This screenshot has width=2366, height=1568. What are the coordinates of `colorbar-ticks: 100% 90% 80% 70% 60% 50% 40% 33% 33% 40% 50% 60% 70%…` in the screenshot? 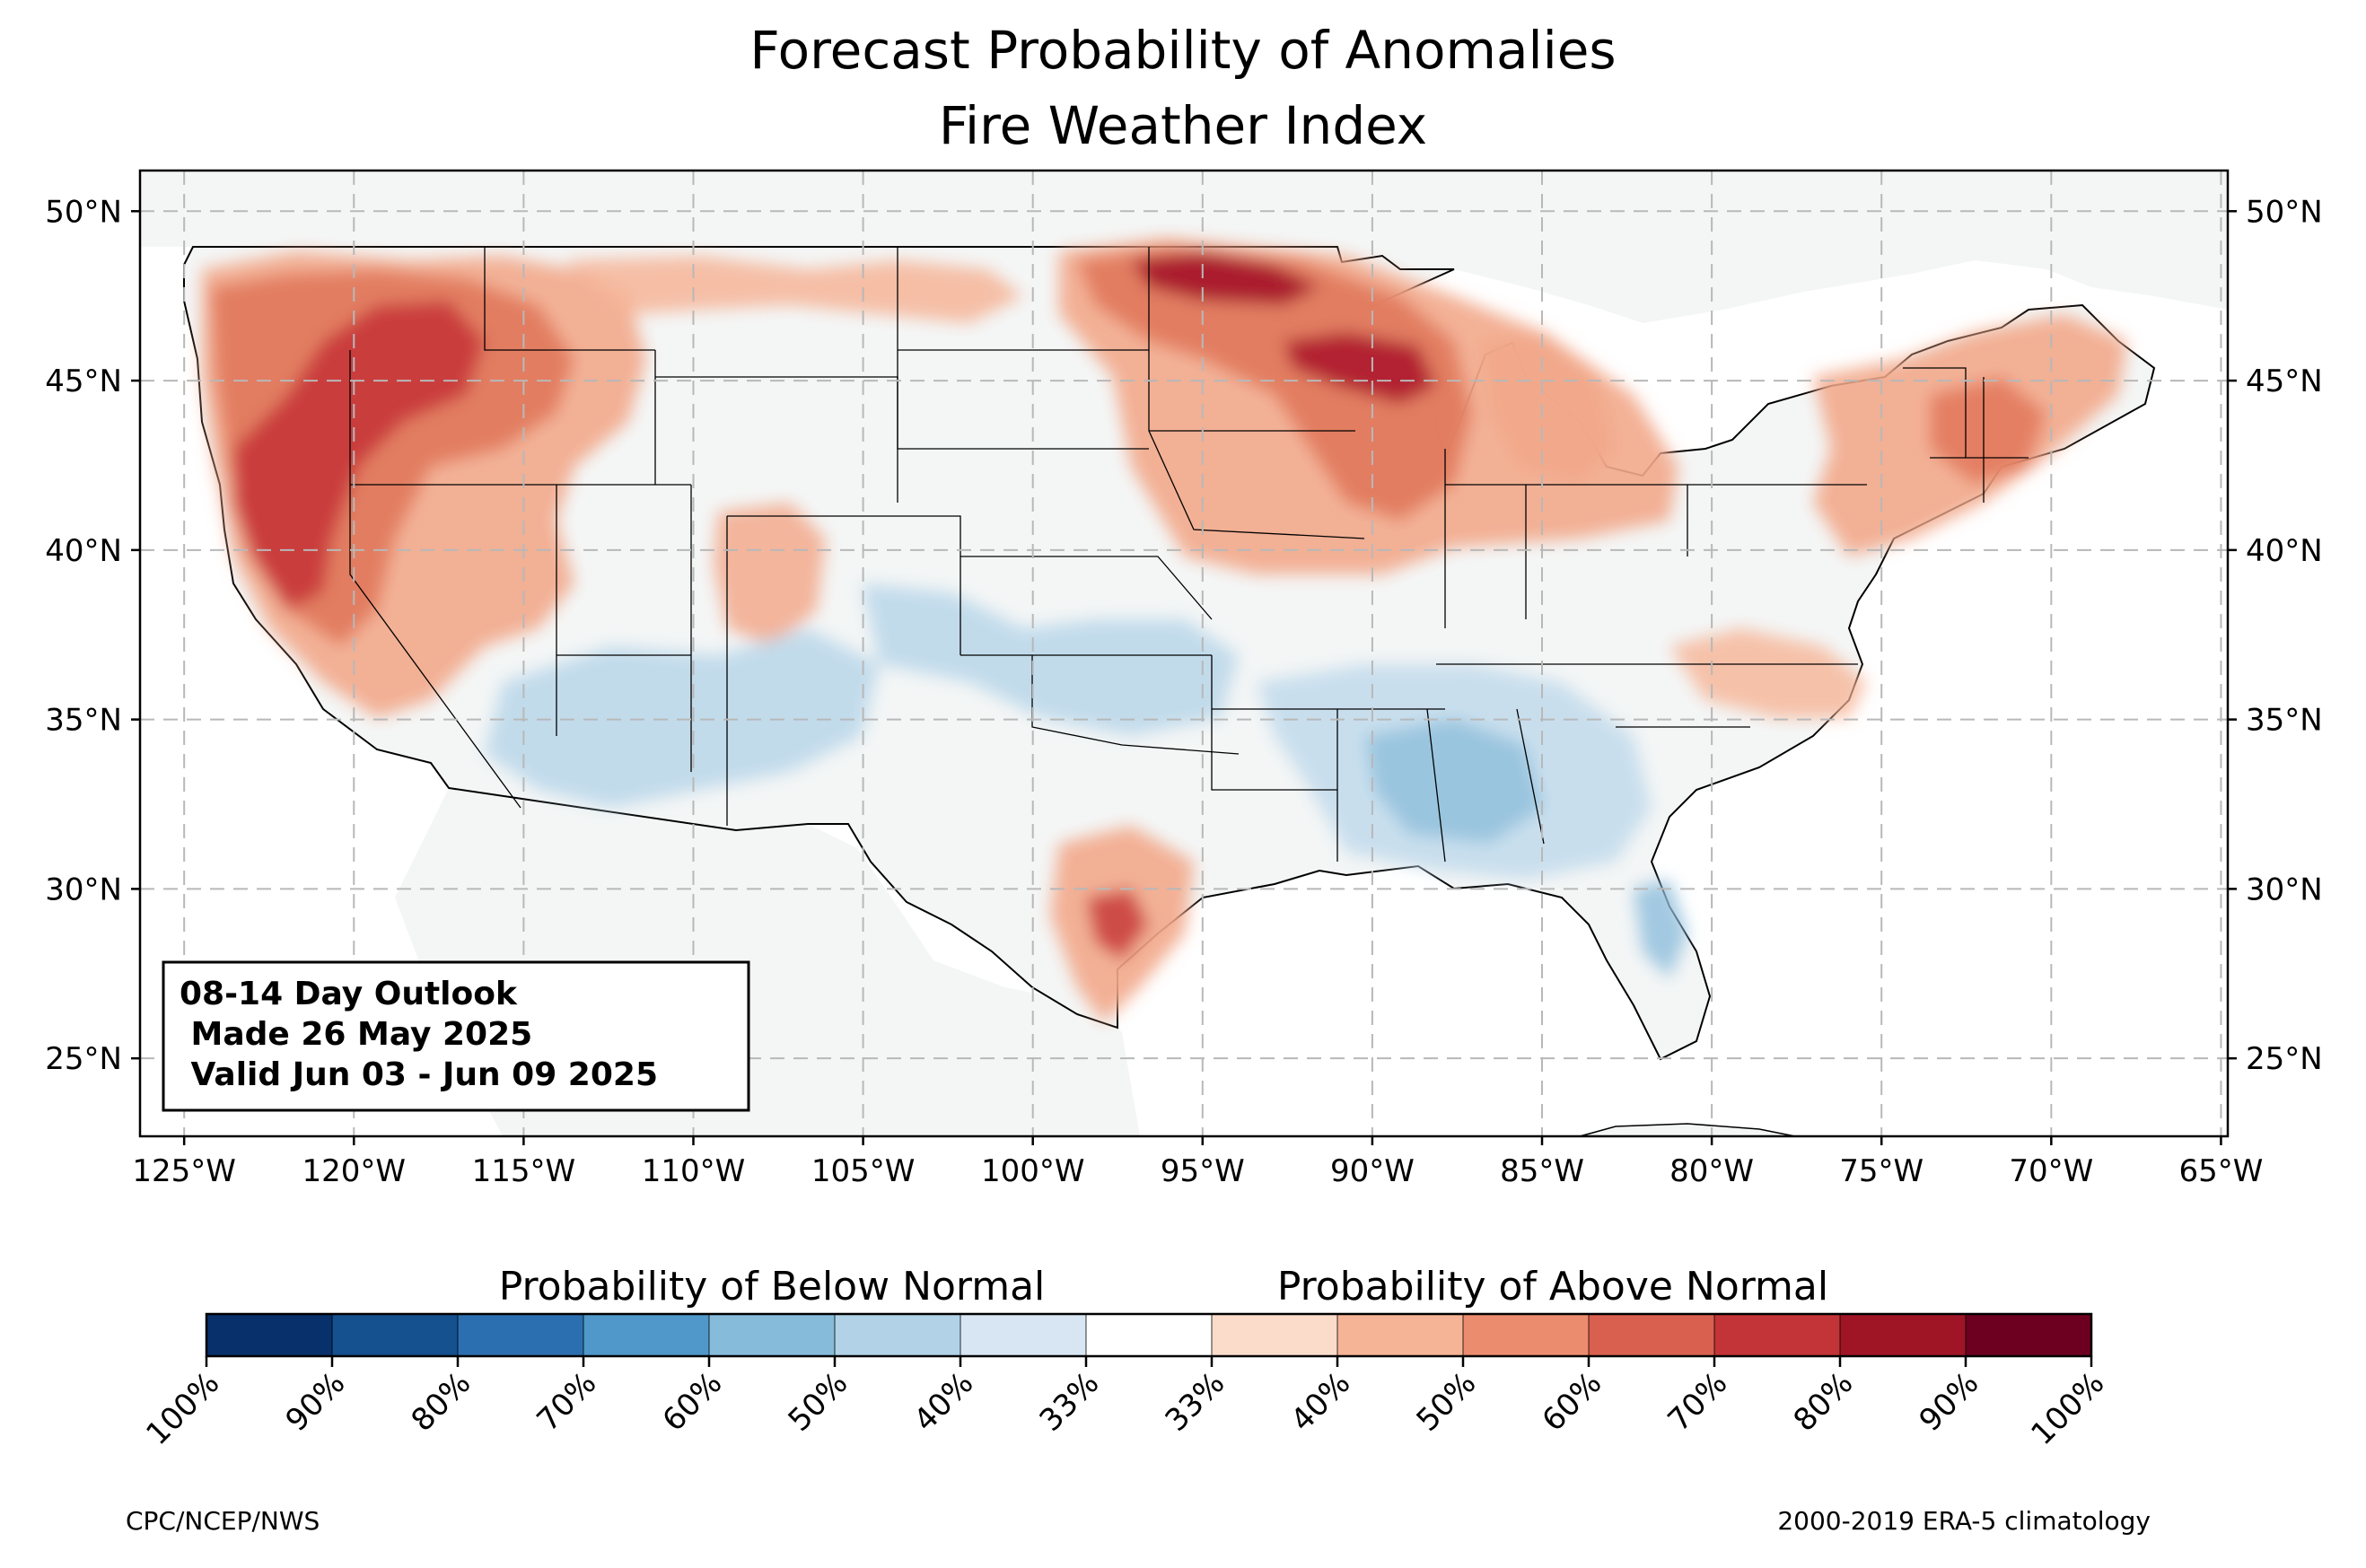 It's located at (1125, 1404).